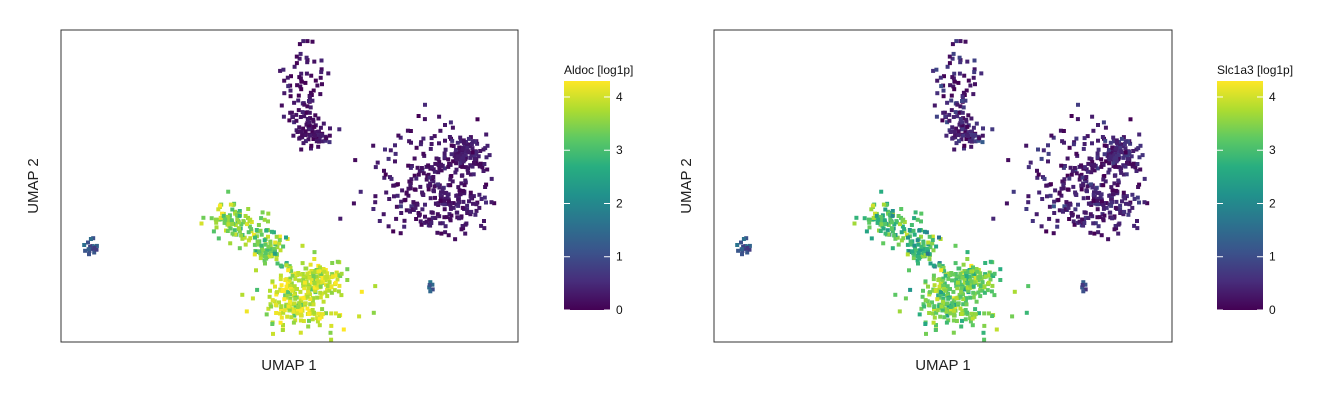 Image resolution: width=1344 pixels, height=403 pixels. What do you see at coordinates (1272, 150) in the screenshot?
I see `colorbar-tick-label: 3` at bounding box center [1272, 150].